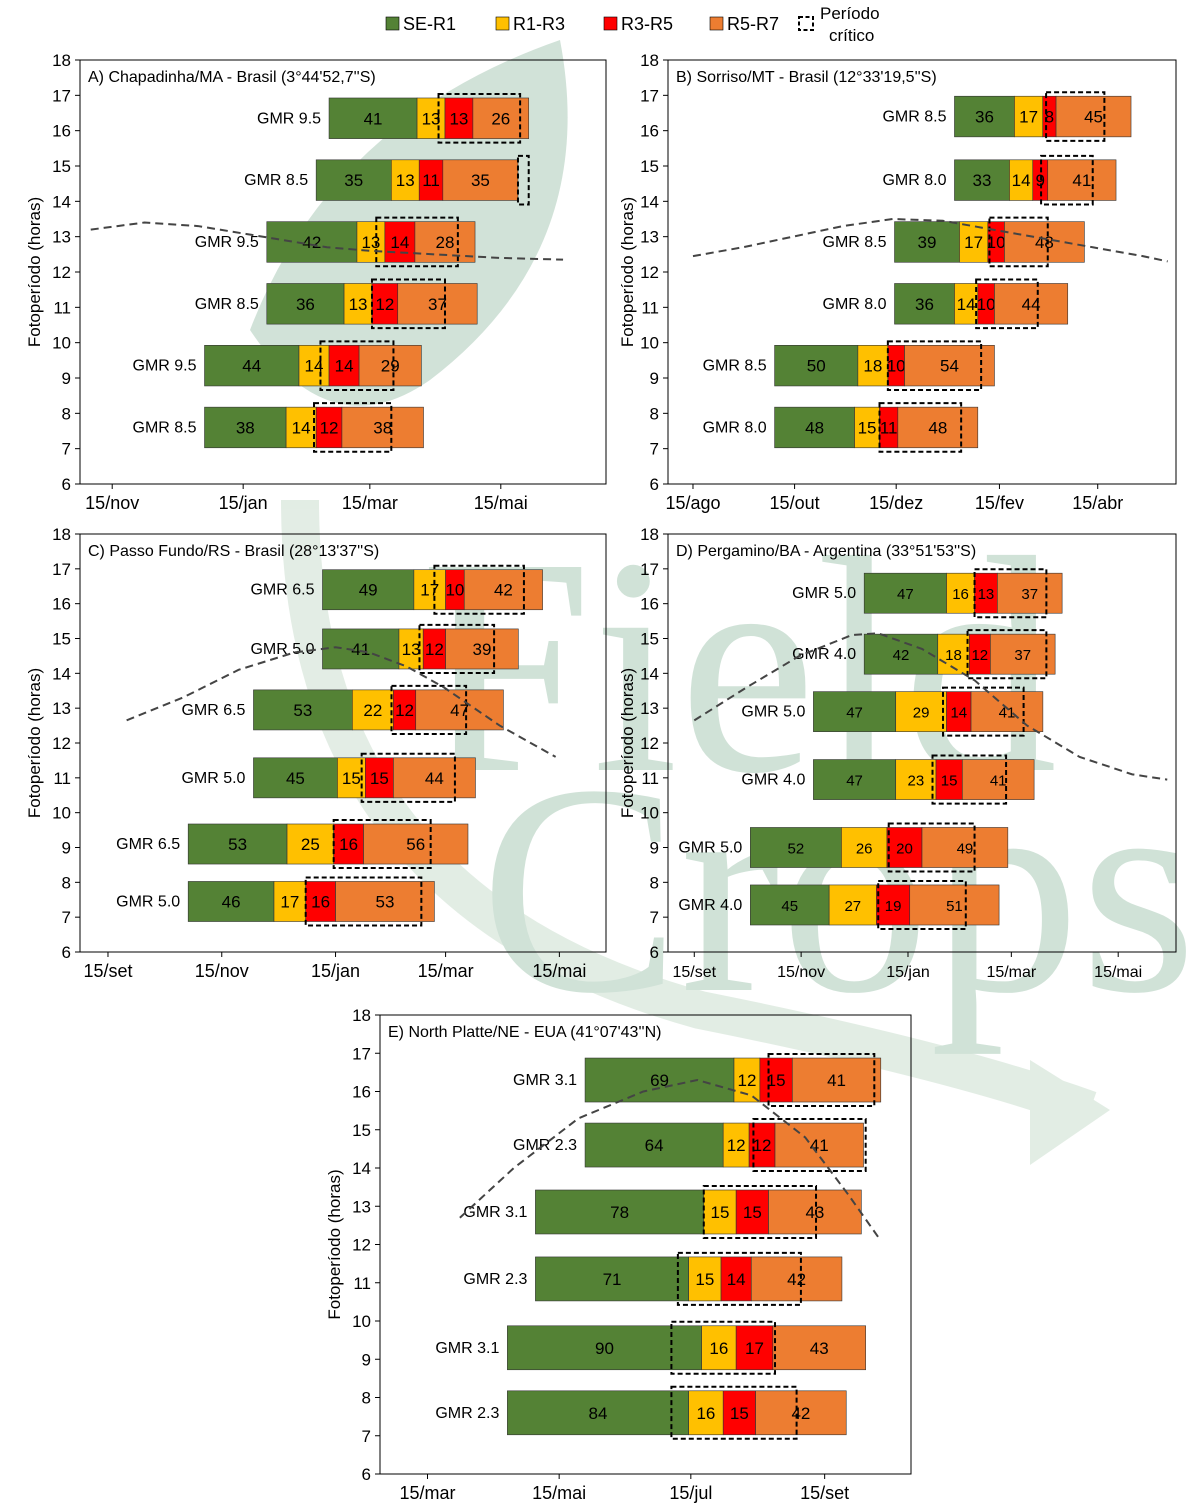 This screenshot has width=1193, height=1510. Describe the element at coordinates (310, 844) in the screenshot. I see `bar-value-label: 25` at that location.